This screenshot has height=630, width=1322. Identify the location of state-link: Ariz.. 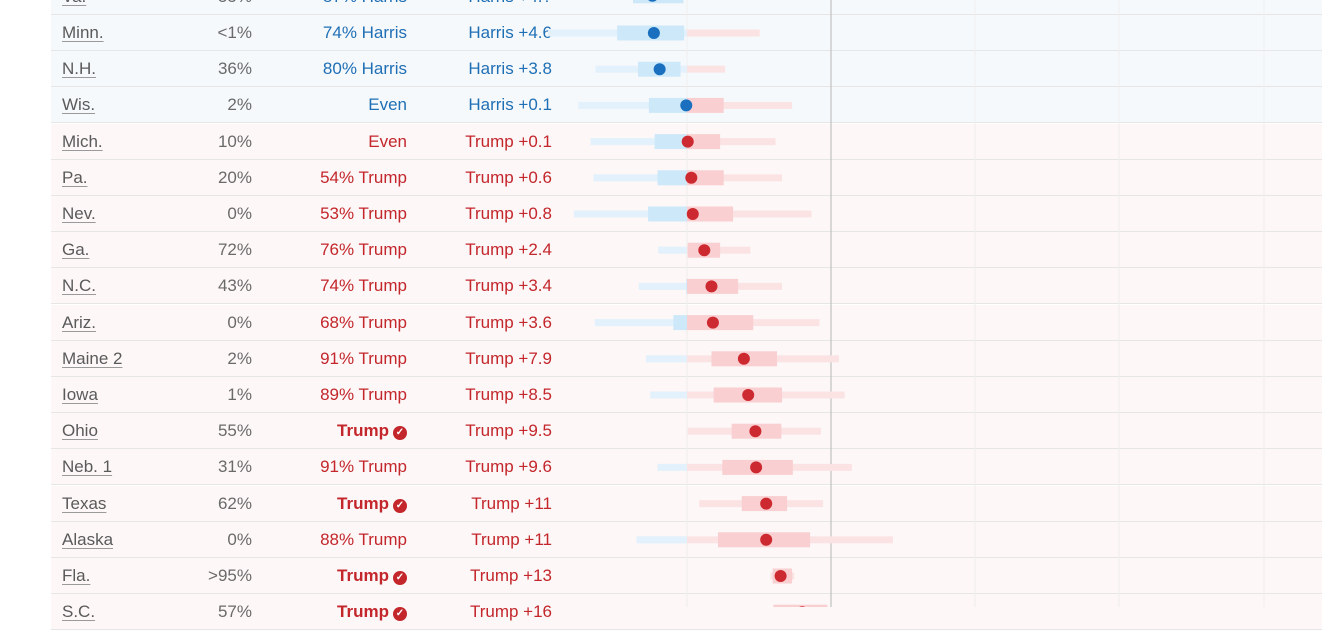
(79, 322).